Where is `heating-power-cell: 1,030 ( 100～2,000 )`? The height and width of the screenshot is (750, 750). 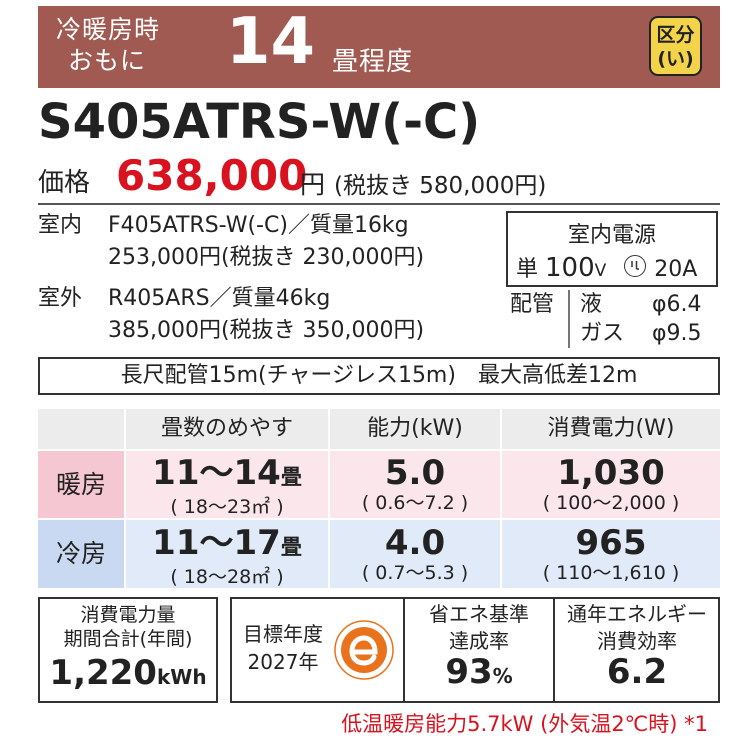
heating-power-cell: 1,030 ( 100～2,000 ) is located at coordinates (611, 484).